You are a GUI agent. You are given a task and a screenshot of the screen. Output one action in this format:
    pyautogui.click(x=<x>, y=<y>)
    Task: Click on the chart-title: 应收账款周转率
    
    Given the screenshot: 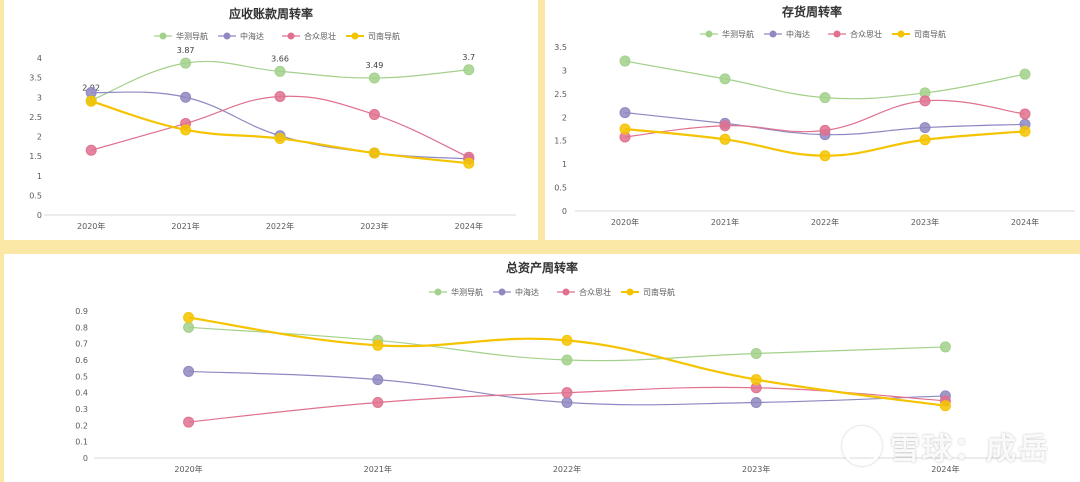 What is the action you would take?
    pyautogui.click(x=271, y=13)
    